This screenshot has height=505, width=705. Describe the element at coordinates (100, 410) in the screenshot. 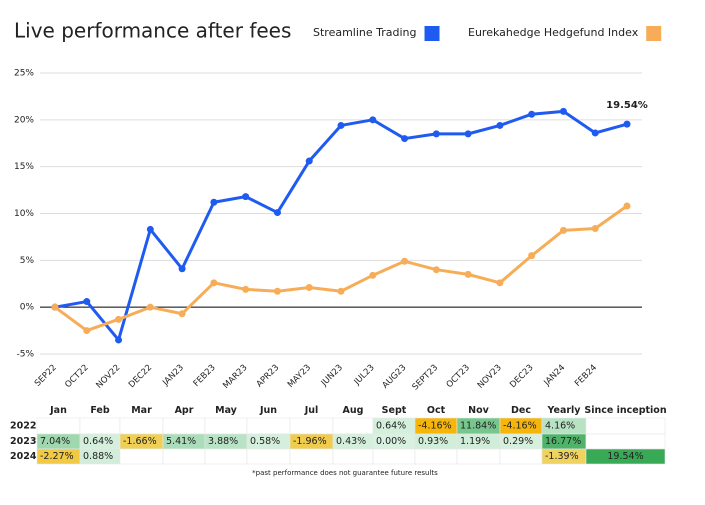

I see `table-header: Feb` at that location.